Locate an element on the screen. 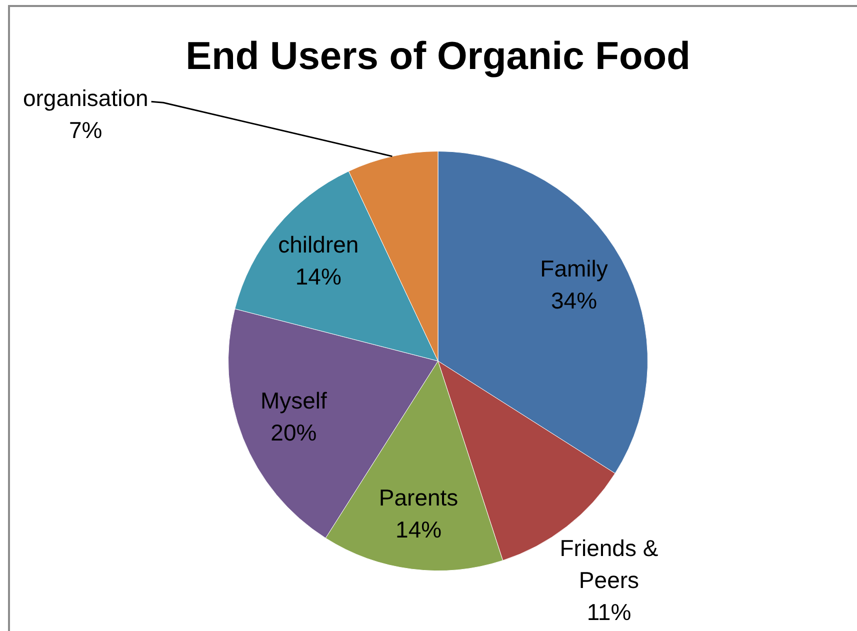 The width and height of the screenshot is (857, 631). slice-label: Family is located at coordinates (574, 269).